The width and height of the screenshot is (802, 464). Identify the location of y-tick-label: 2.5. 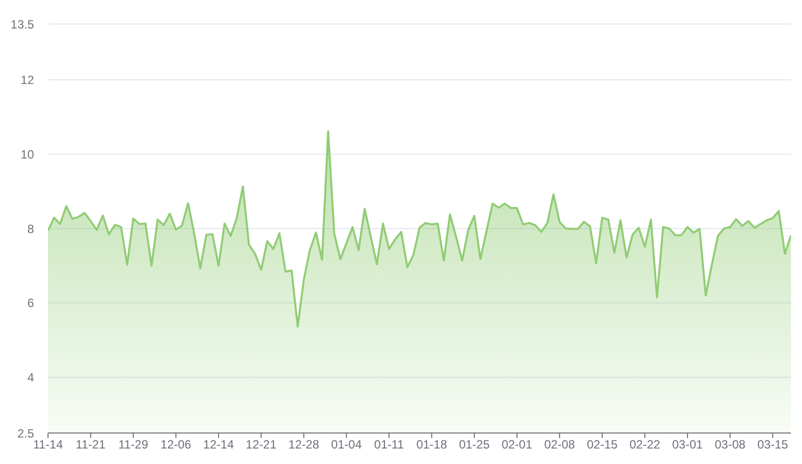
(25, 433).